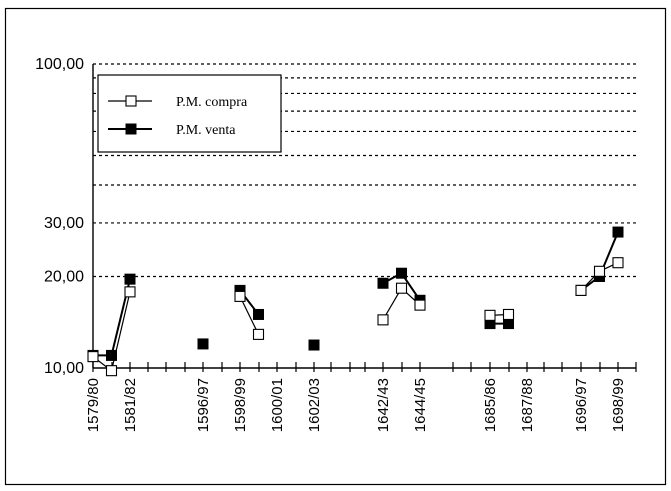  Describe the element at coordinates (131, 101) in the screenshot. I see `legend-marker-compra` at that location.